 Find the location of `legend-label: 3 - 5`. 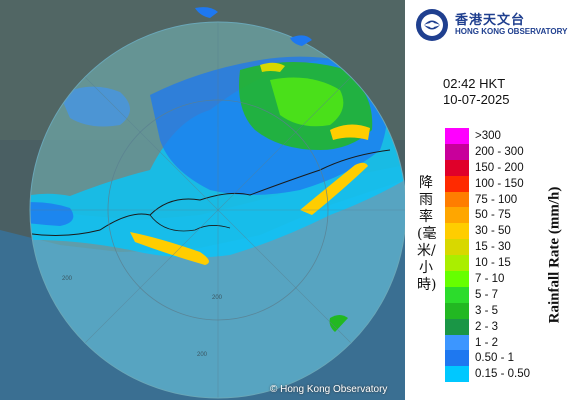

legend-label: 3 - 5 is located at coordinates (487, 310).